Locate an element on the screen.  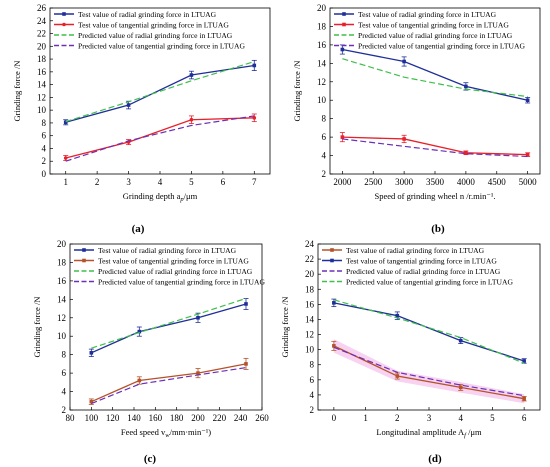
x-tick-label: 6 is located at coordinates (524, 418).